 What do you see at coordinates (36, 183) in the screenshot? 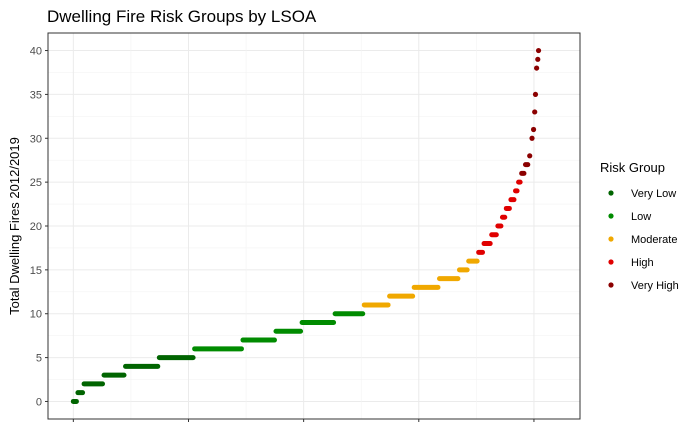
I see `y-tick-label: 25` at bounding box center [36, 183].